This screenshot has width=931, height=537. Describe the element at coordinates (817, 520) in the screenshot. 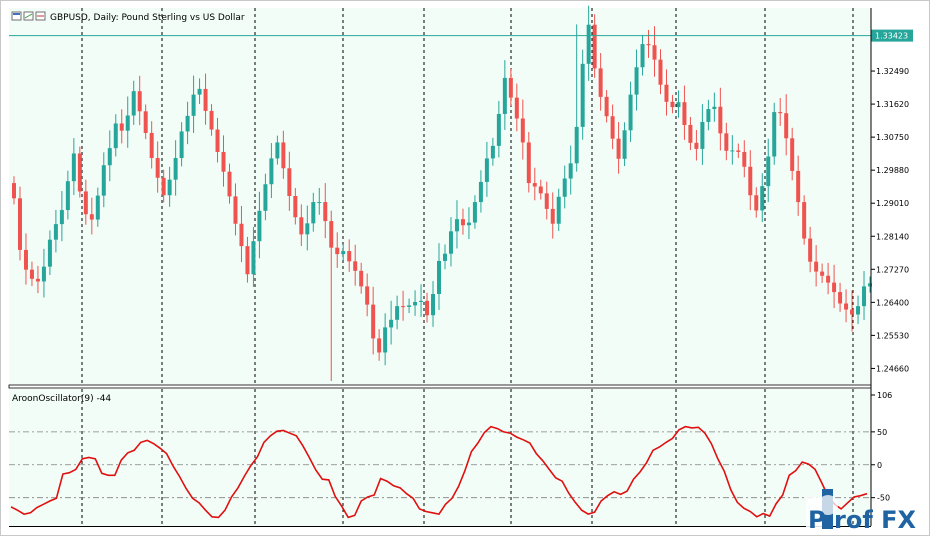

I see `watermark-mark: P` at that location.